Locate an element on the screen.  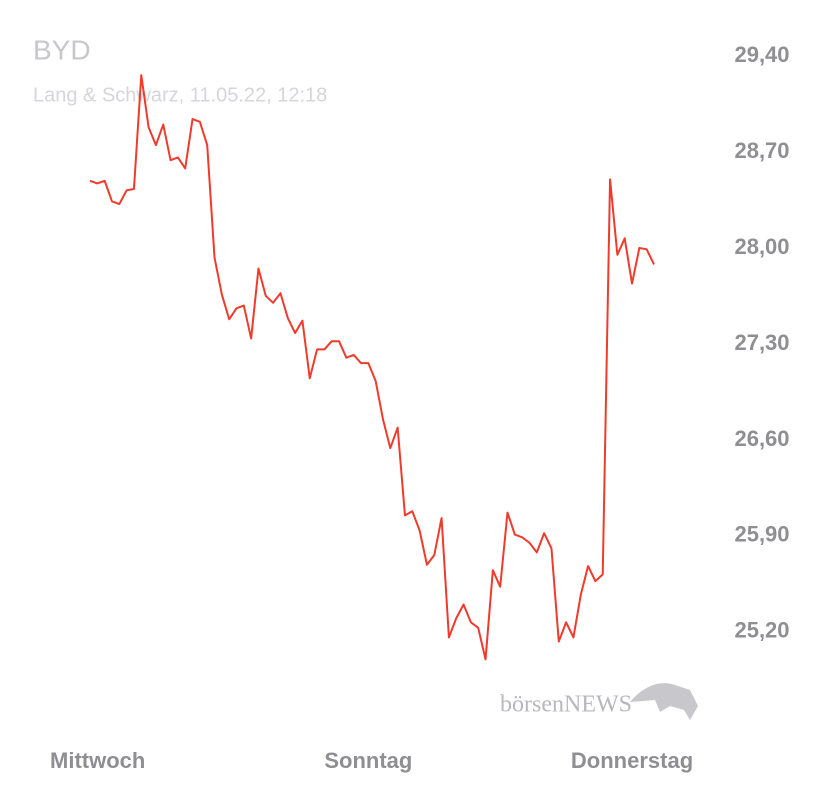
y-tick-label: 27,30 is located at coordinates (761, 342).